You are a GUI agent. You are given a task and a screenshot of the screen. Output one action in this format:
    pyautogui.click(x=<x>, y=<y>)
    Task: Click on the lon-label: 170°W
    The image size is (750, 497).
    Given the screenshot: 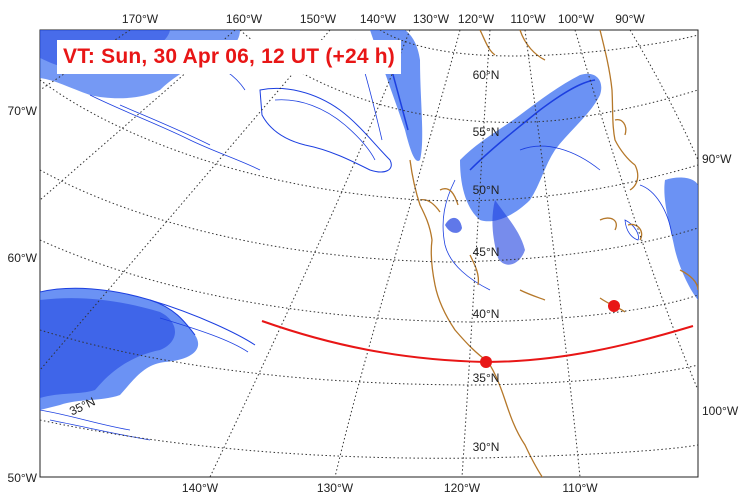 What is the action you would take?
    pyautogui.click(x=140, y=19)
    